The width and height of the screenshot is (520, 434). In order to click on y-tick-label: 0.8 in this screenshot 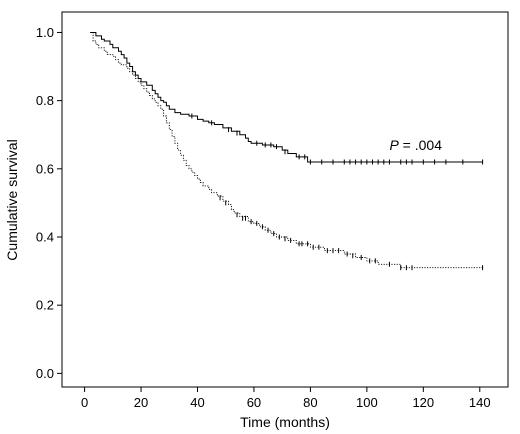, I will do `click(45, 100)`.